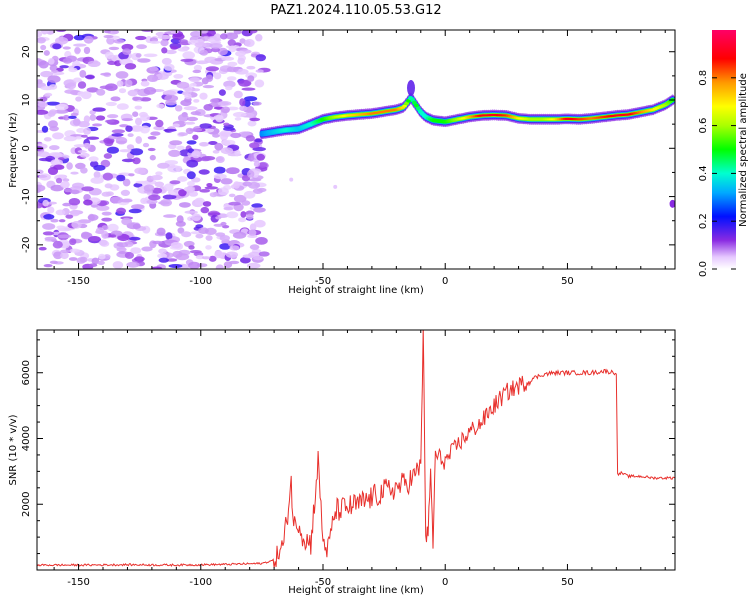 The image size is (750, 600). Describe the element at coordinates (567, 582) in the screenshot. I see `x-tick-label: 50` at that location.